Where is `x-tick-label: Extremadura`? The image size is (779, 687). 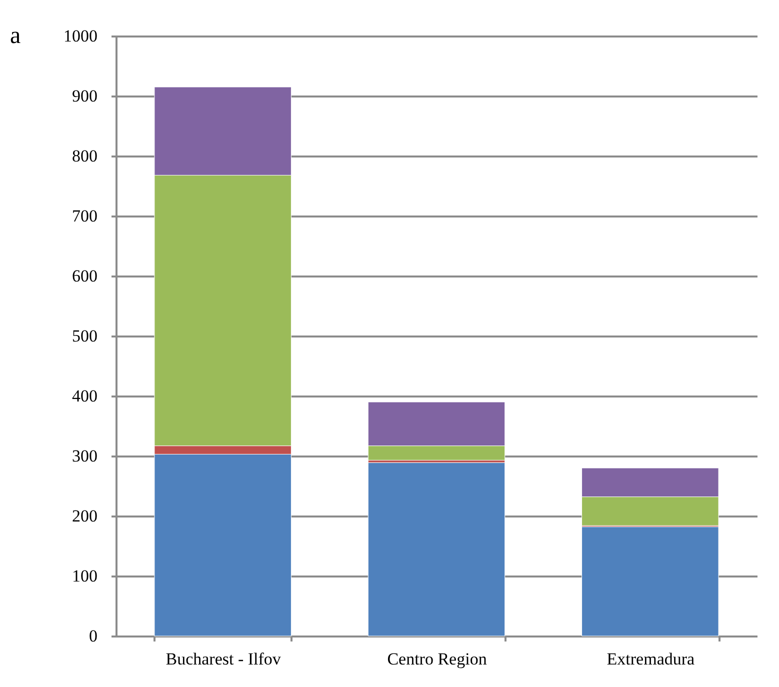 x-tick-label: Extremadura is located at coordinates (651, 659).